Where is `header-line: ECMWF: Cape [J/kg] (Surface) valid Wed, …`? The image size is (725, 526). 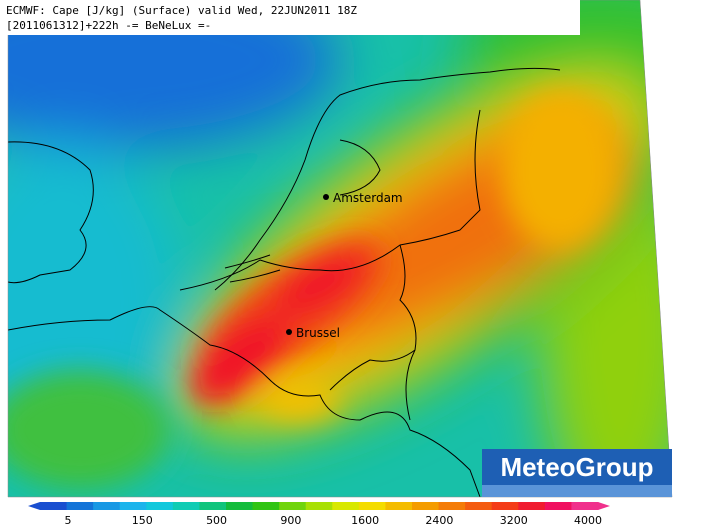
header-line: ECMWF: Cape [J/kg] (Surface) valid Wed, … is located at coordinates (181, 10).